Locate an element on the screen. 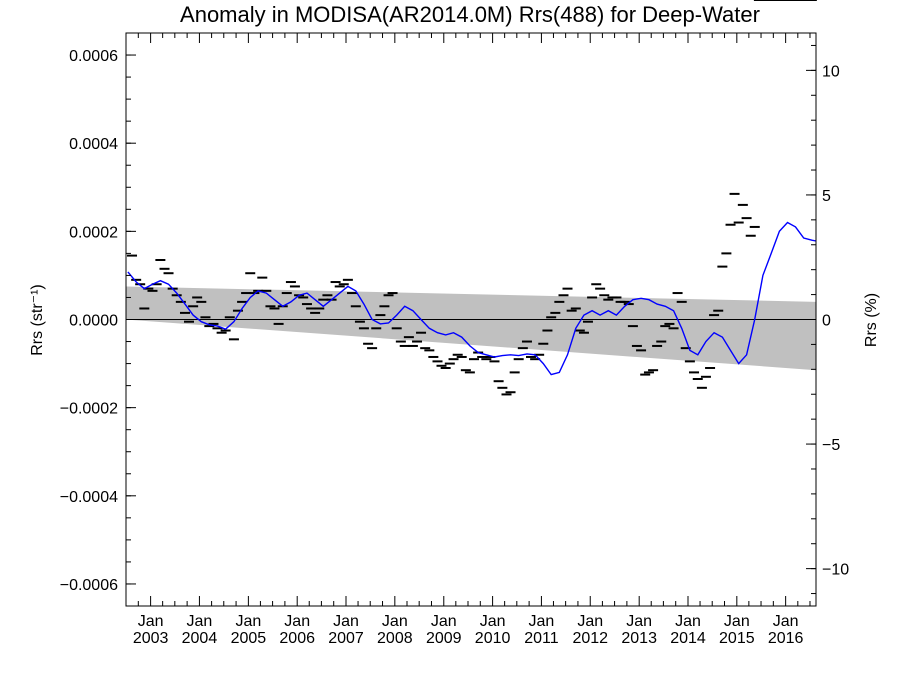 The image size is (900, 680). y2-tick-label: −10 is located at coordinates (835, 570).